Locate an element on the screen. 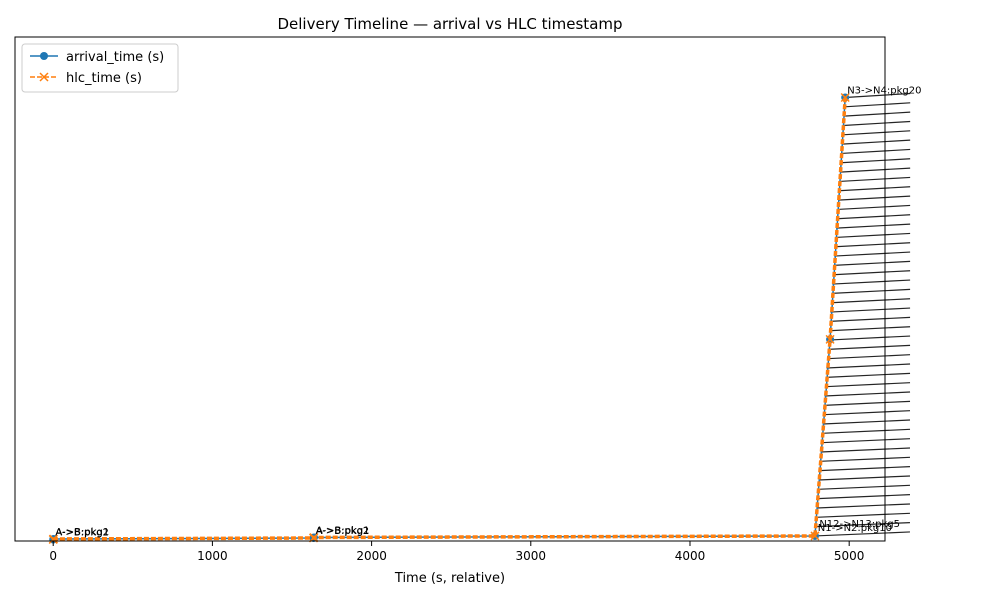 The image size is (1000, 600). annotation-label: N12->N13:pkg5 is located at coordinates (859, 524).